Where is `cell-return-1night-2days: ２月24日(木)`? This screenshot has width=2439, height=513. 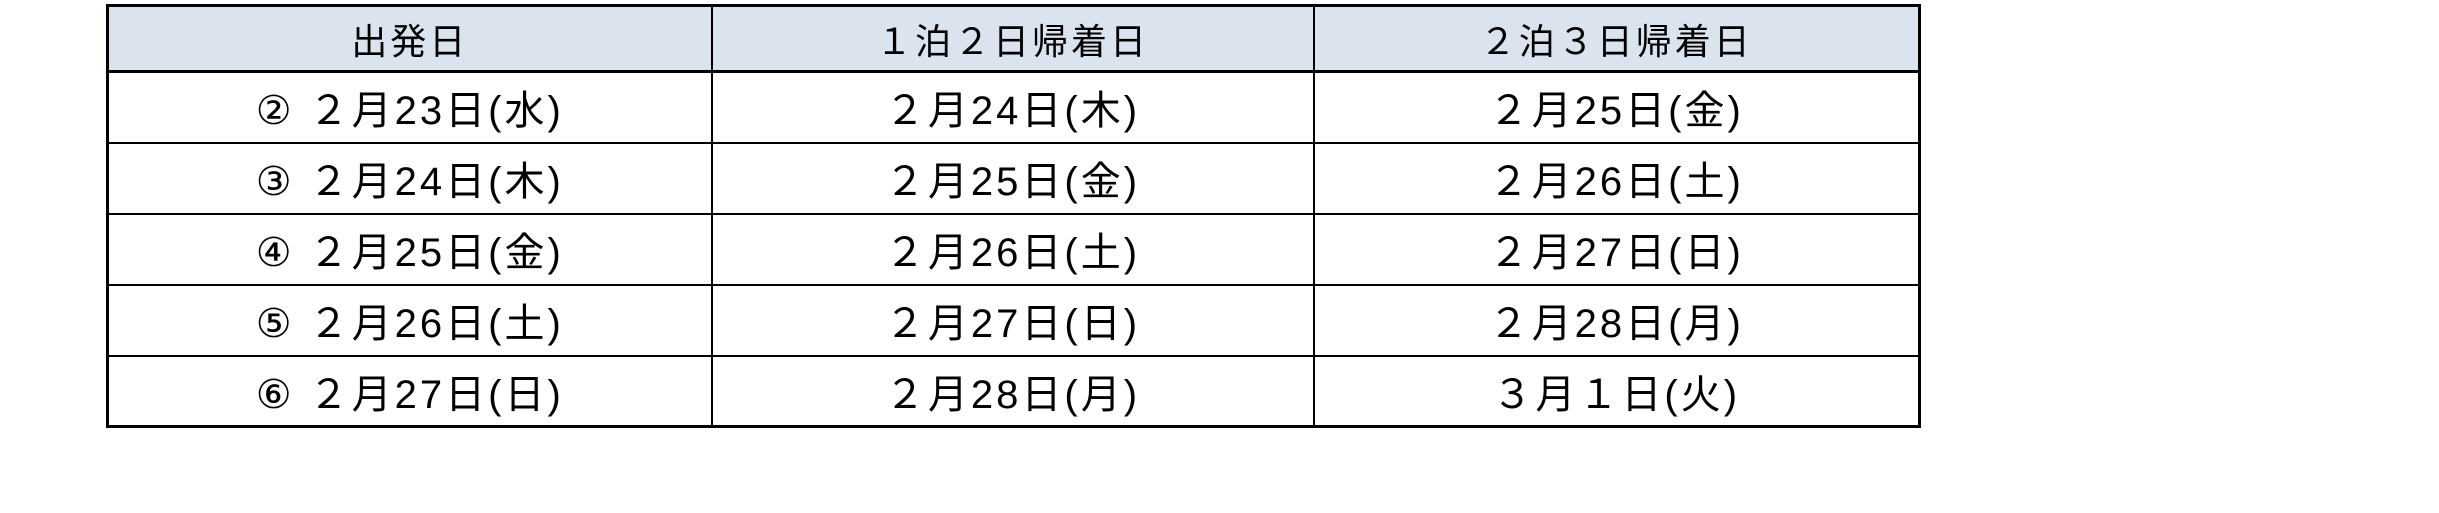 cell-return-1night-2days: ２月24日(木) is located at coordinates (1012, 107).